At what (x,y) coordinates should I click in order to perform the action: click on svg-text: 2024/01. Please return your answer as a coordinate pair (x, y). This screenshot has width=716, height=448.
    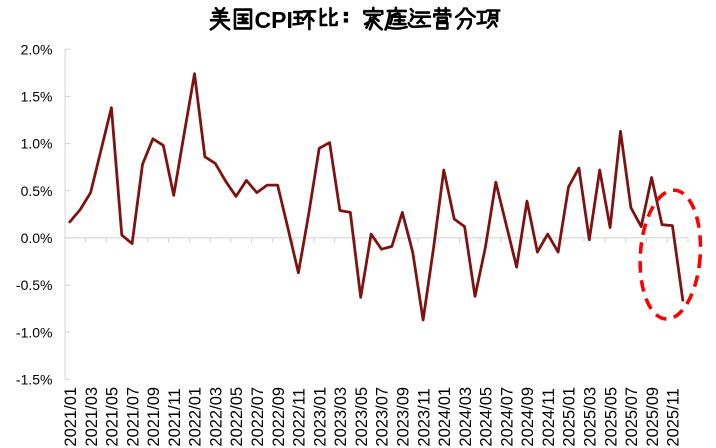
    Looking at the image, I should click on (445, 417).